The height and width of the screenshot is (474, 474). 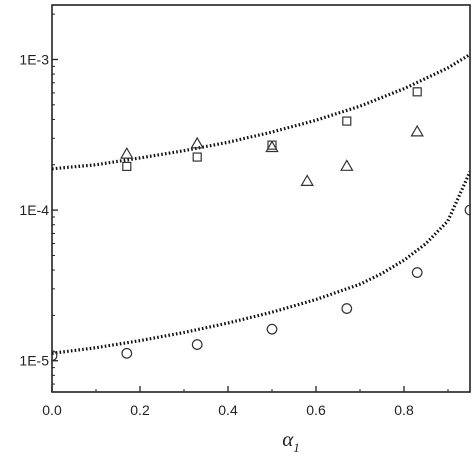 What do you see at coordinates (288, 439) in the screenshot?
I see `x-axis-title-symbol: α` at bounding box center [288, 439].